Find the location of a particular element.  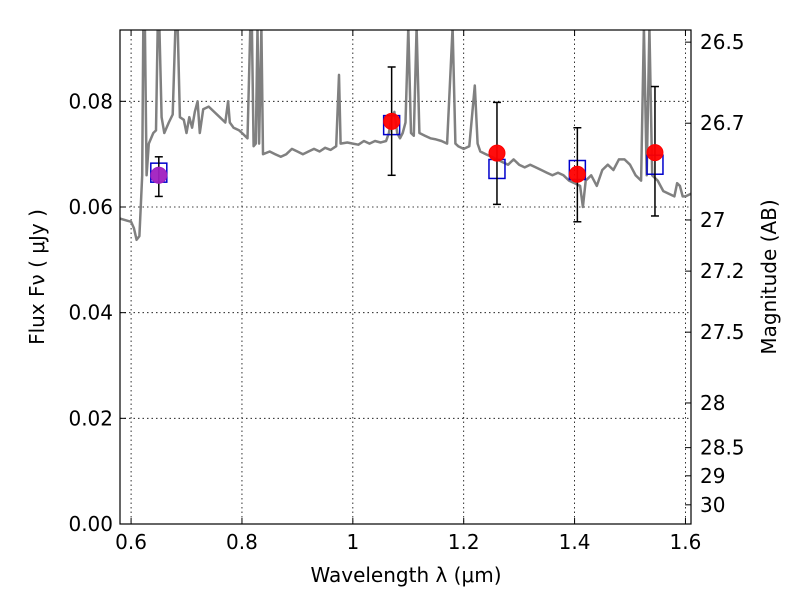

y2-tick-label: 30 is located at coordinates (712, 505).